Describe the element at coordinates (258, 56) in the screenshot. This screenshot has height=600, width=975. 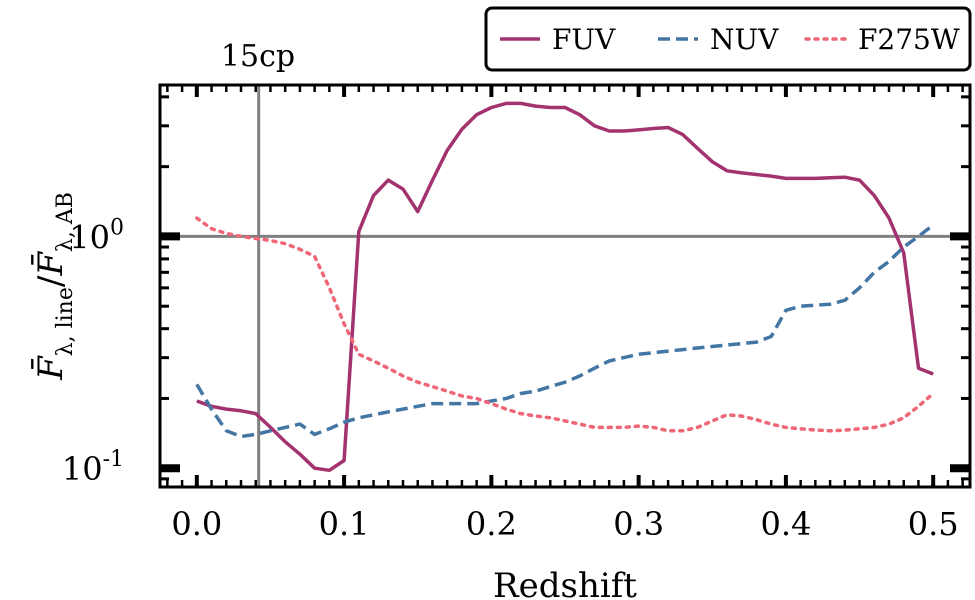
I see `chart-title: 15cp` at that location.